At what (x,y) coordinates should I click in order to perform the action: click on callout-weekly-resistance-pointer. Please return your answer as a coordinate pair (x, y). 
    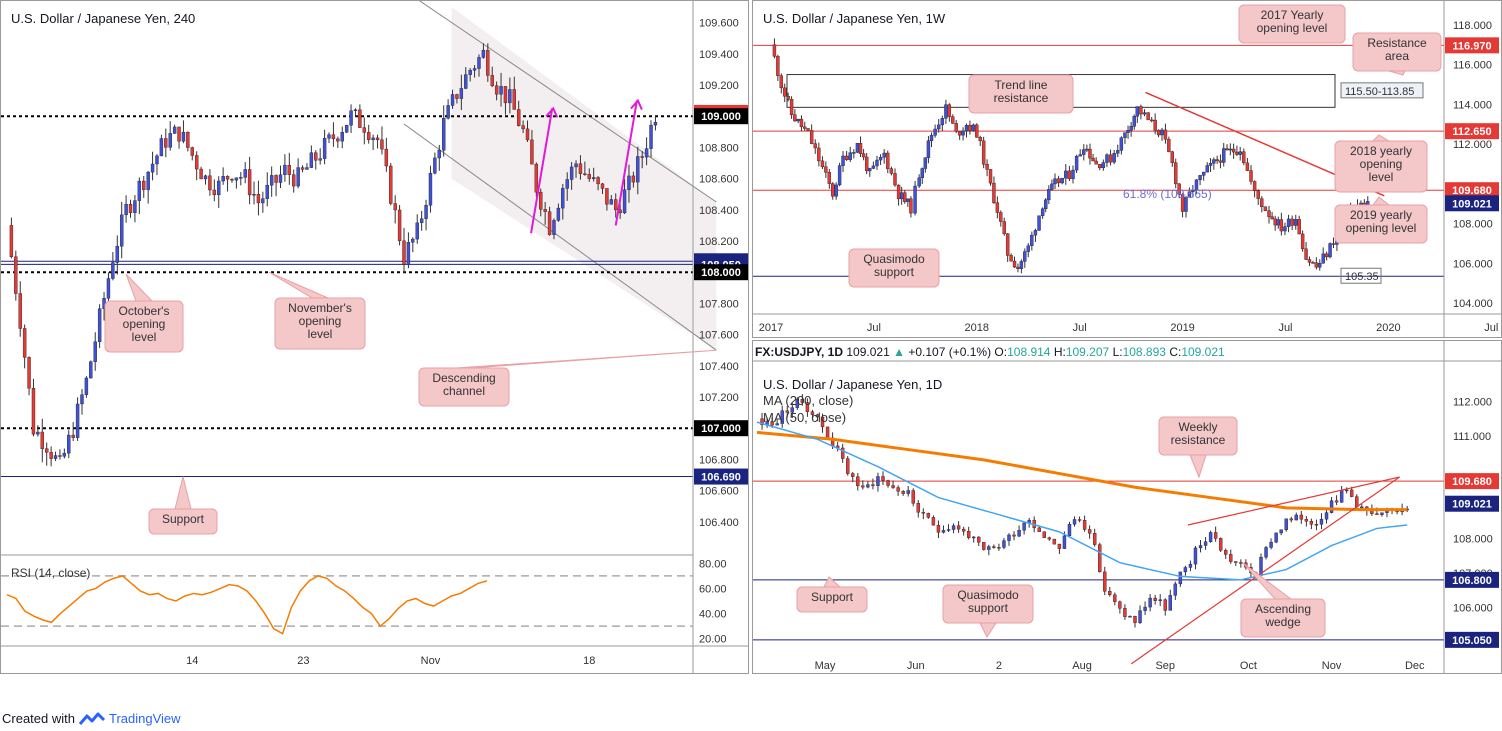
    Looking at the image, I should click on (1198, 466).